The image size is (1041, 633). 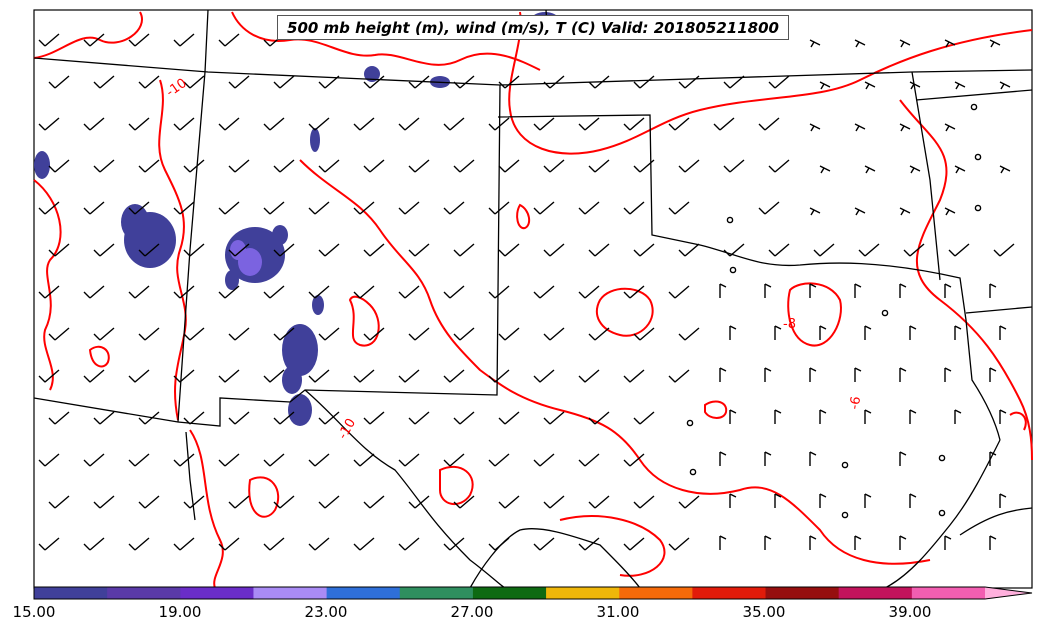 I want to click on colorbar, so click(x=533, y=593).